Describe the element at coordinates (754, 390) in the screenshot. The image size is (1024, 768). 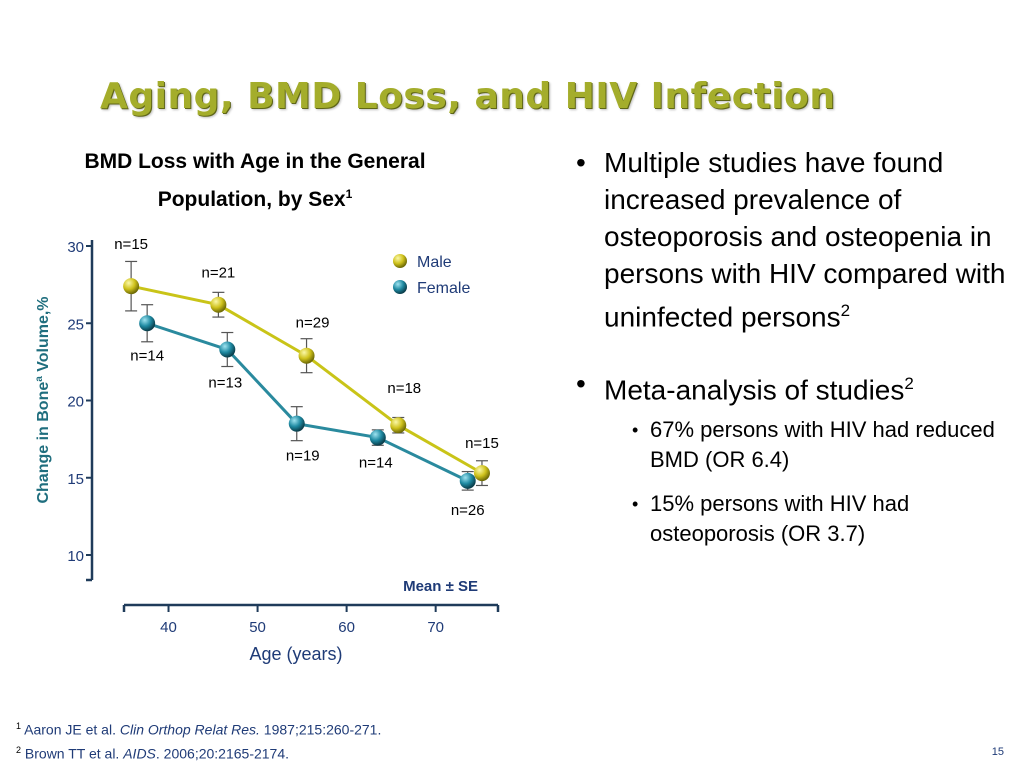
I see `bullet-meta-text: Meta-analysis of studies` at that location.